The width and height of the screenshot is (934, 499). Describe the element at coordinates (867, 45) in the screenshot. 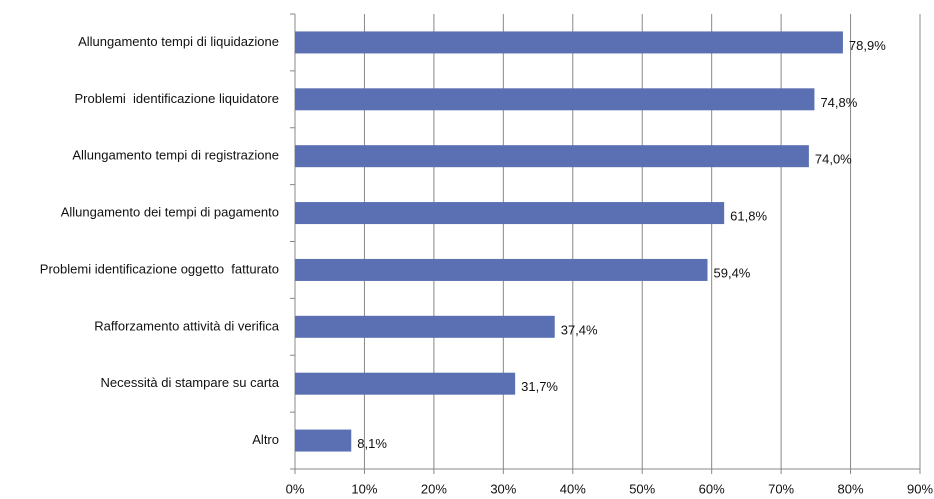

I see `data-label: 78,9%` at that location.